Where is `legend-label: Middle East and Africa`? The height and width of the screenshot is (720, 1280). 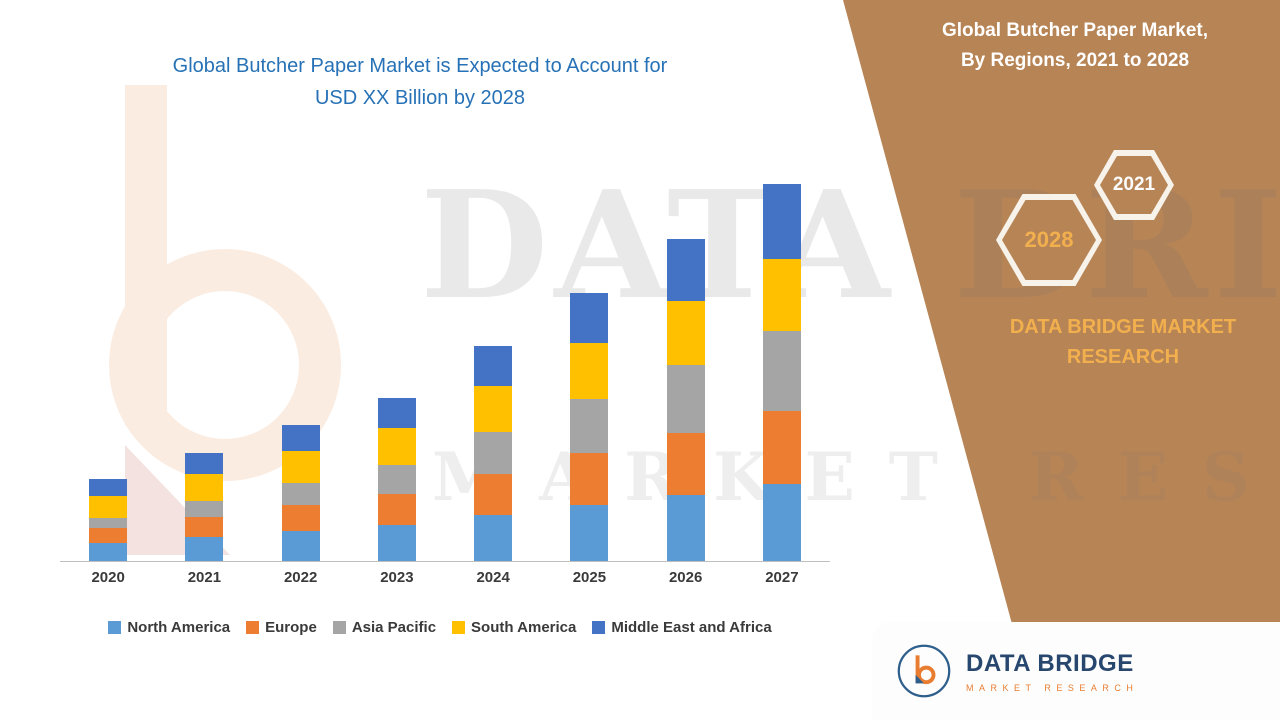
legend-label: Middle East and Africa is located at coordinates (691, 627).